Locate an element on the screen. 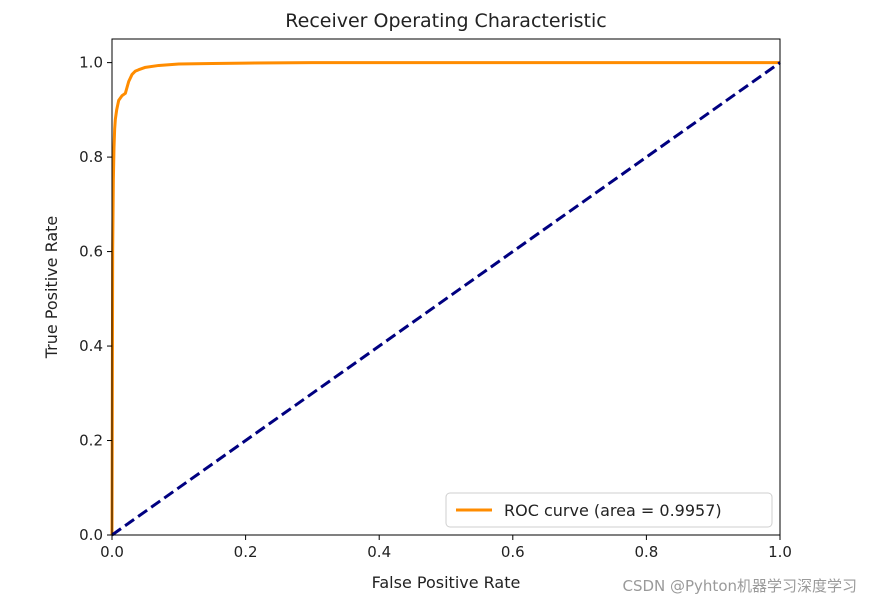 The image size is (871, 606). watermark: CSDN @Pyhton机器学习深度学习 is located at coordinates (739, 586).